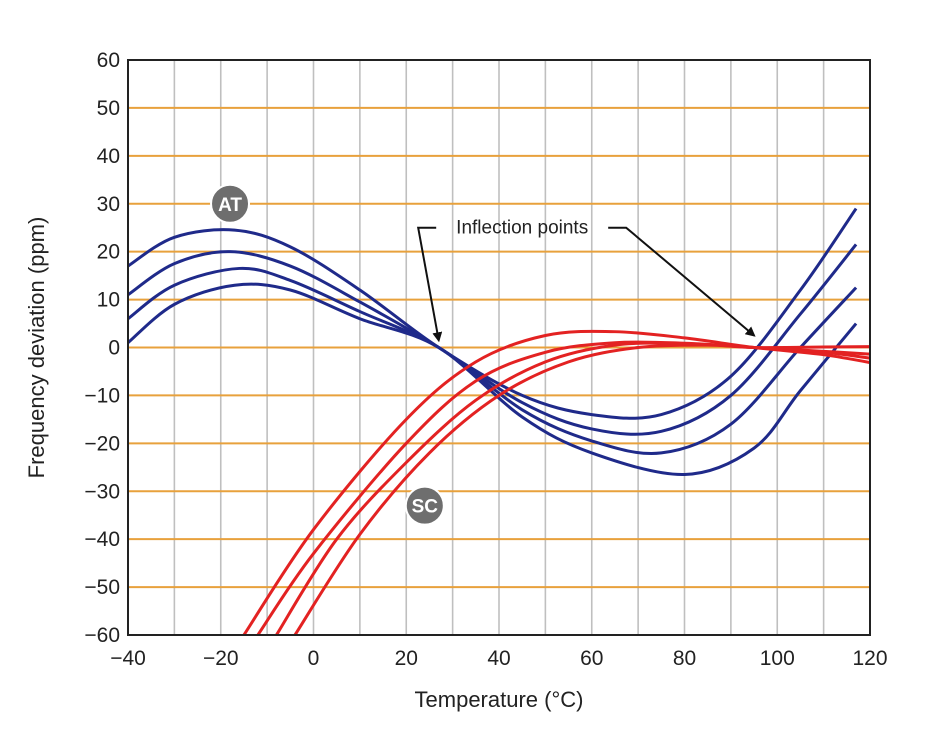  I want to click on badge-sc-label: SC, so click(425, 507).